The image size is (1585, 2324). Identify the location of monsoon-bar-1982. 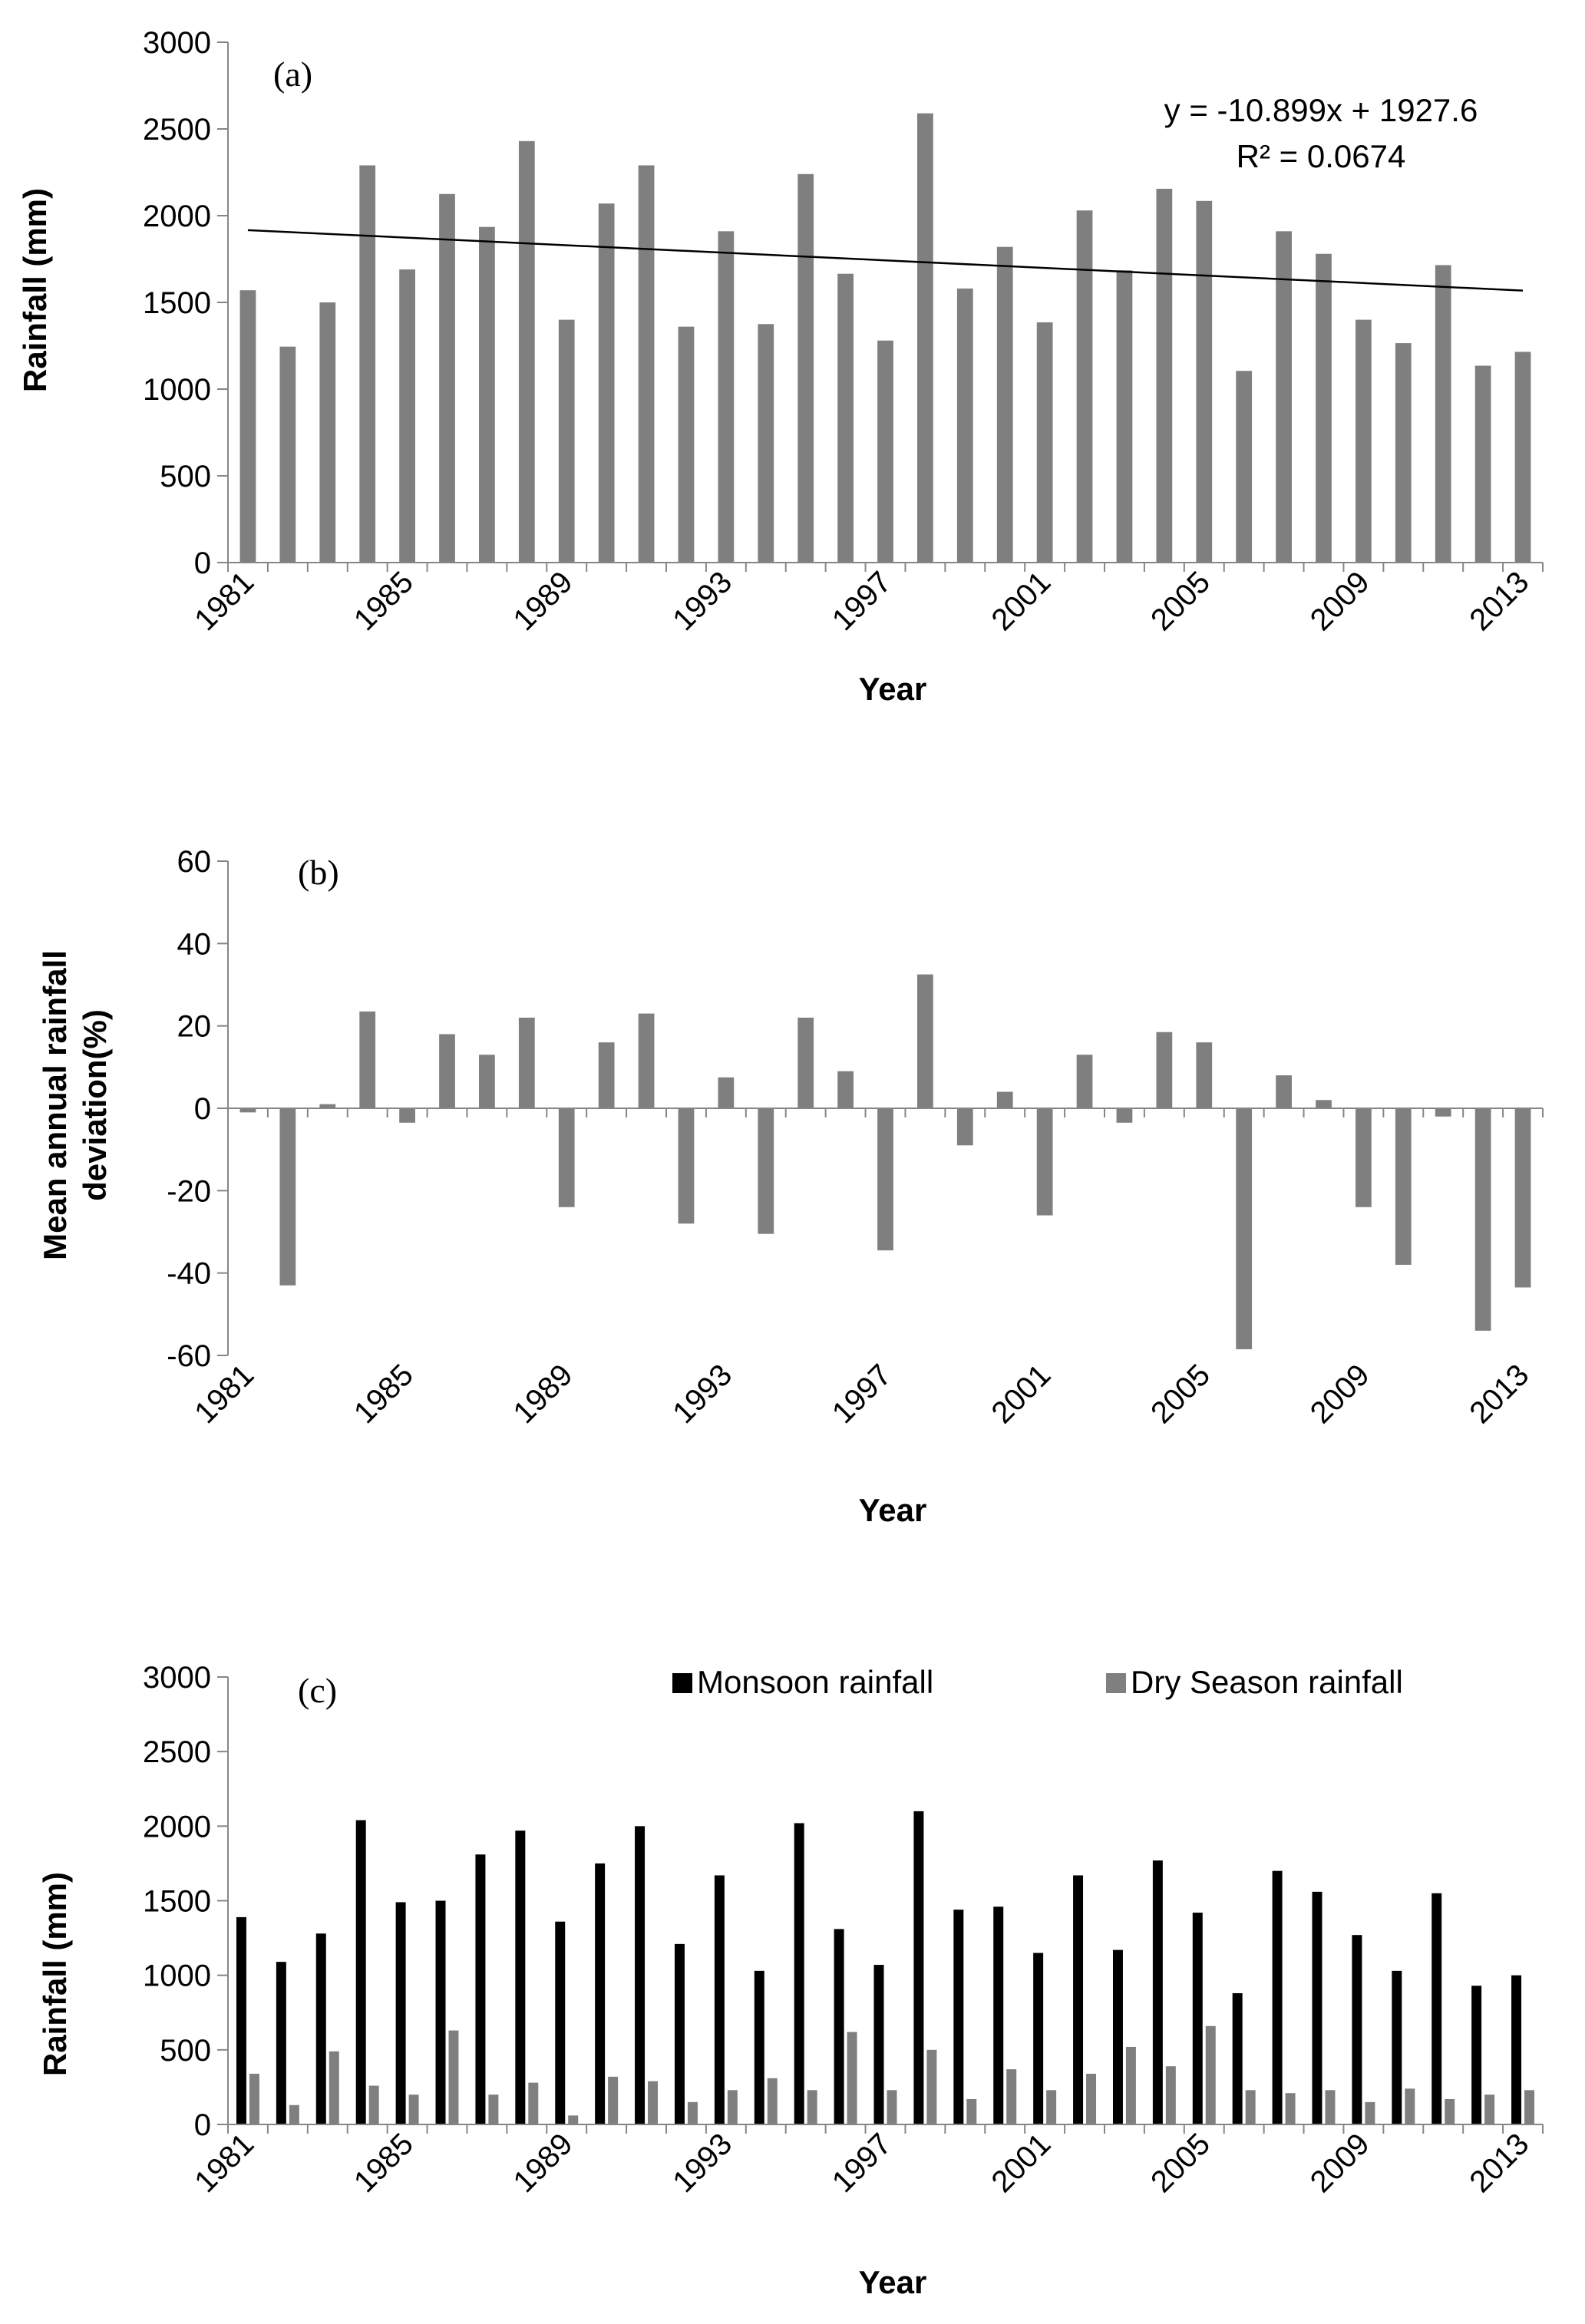
(281, 2043).